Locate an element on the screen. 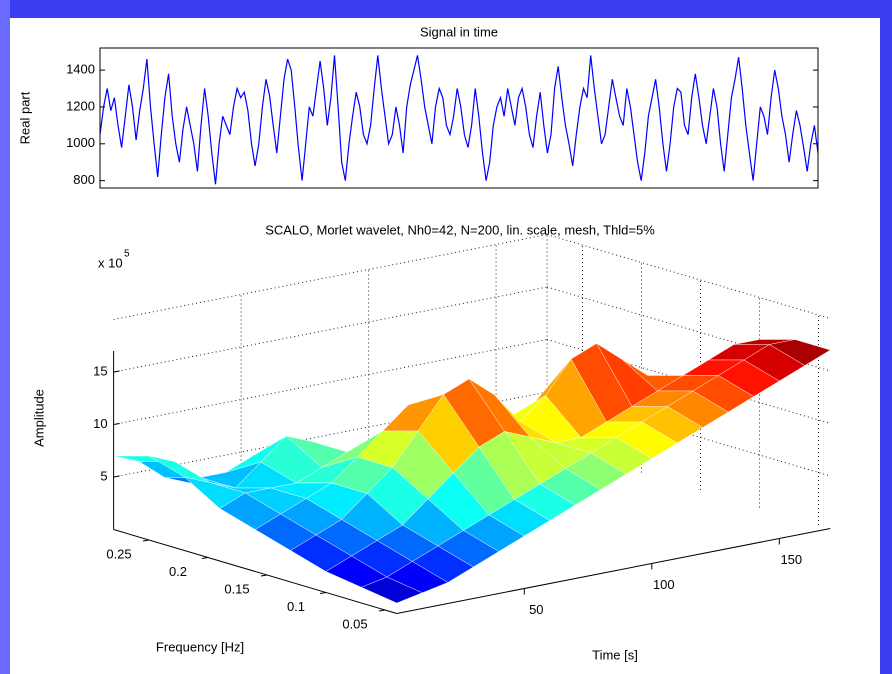 Image resolution: width=892 pixels, height=674 pixels. y-axis-label: Real part is located at coordinates (24, 117).